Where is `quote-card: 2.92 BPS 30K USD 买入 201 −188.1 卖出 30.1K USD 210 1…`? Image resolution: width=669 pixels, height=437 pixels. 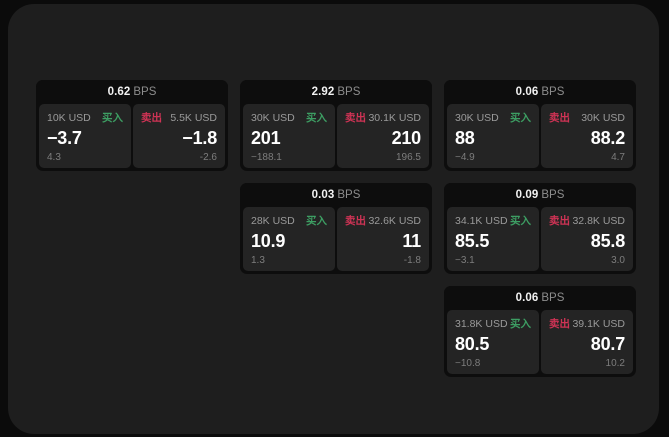
quote-card: 2.92 BPS 30K USD 买入 201 −188.1 卖出 30.1K USD 210 1… is located at coordinates (336, 125).